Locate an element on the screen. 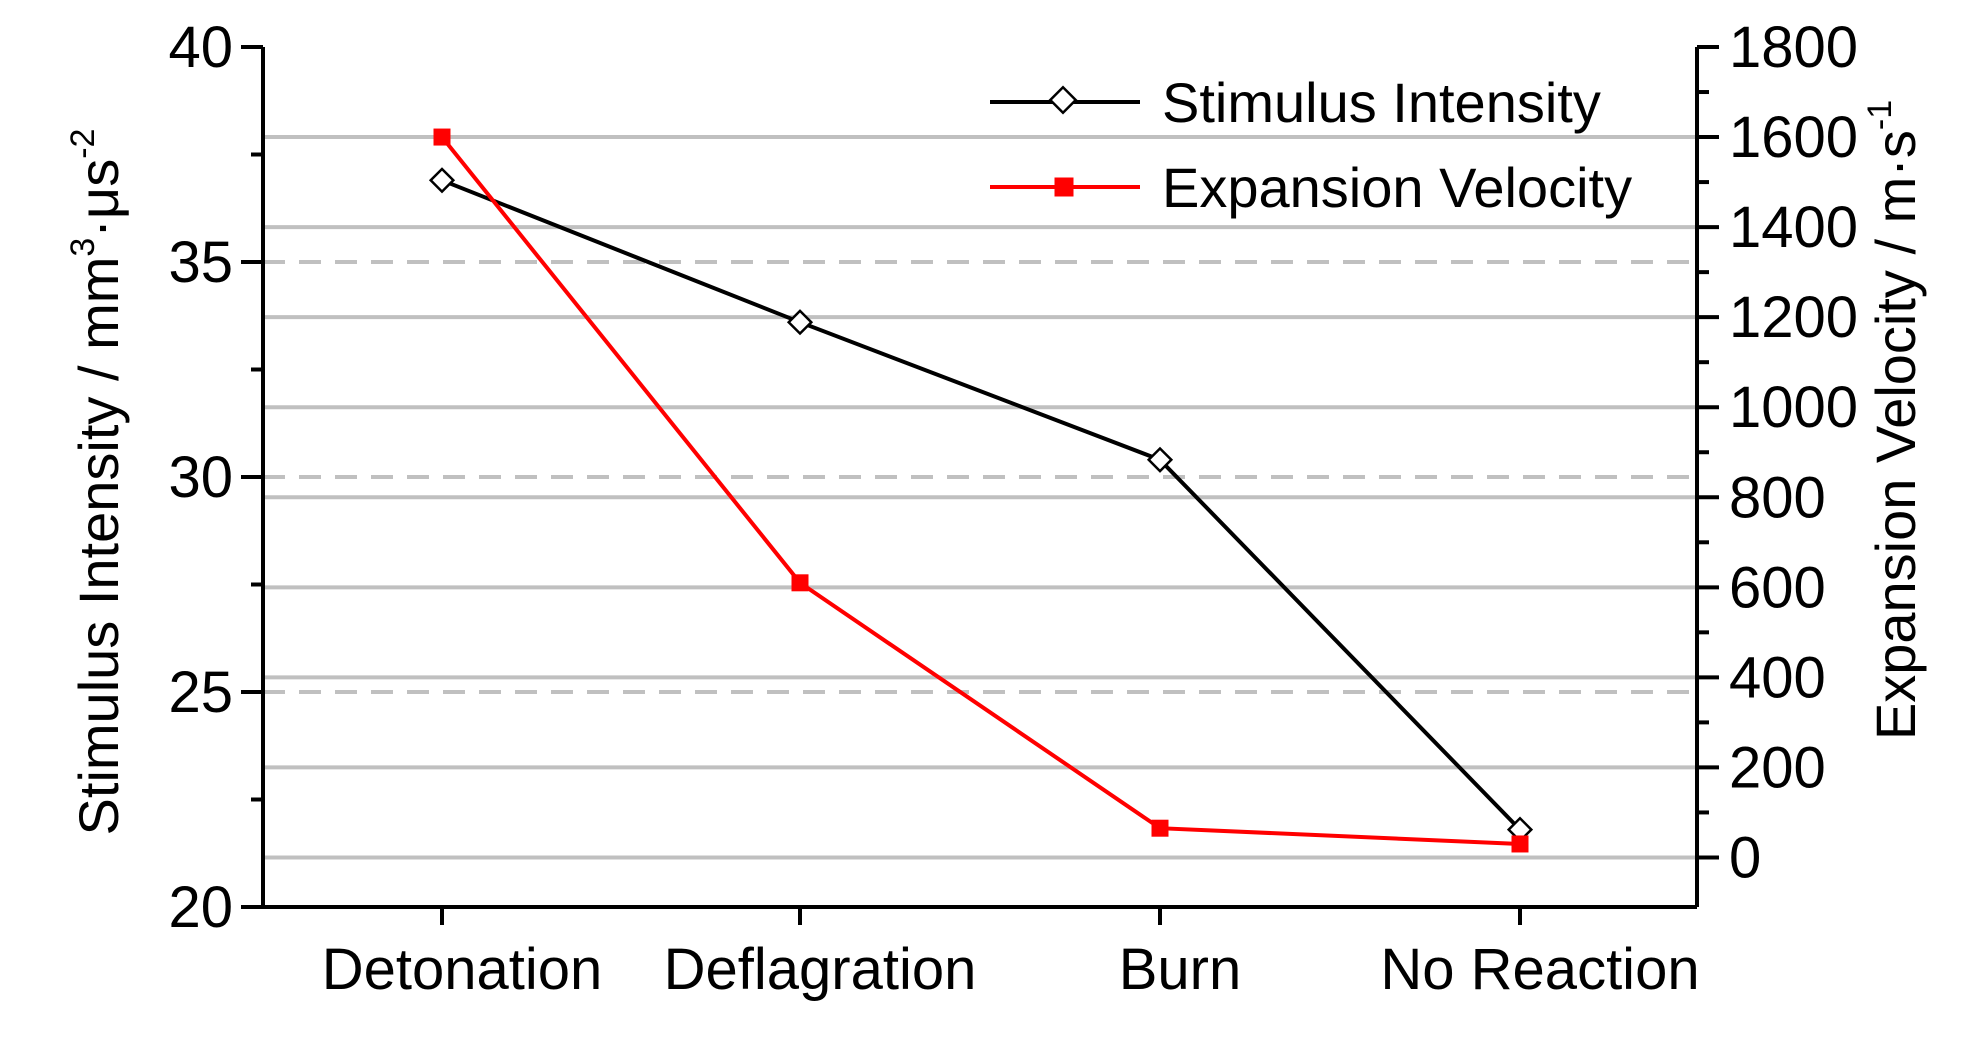 The width and height of the screenshot is (1984, 1062). legend-item-stimulus-intensity: Stimulus Intensity is located at coordinates (1295, 102).